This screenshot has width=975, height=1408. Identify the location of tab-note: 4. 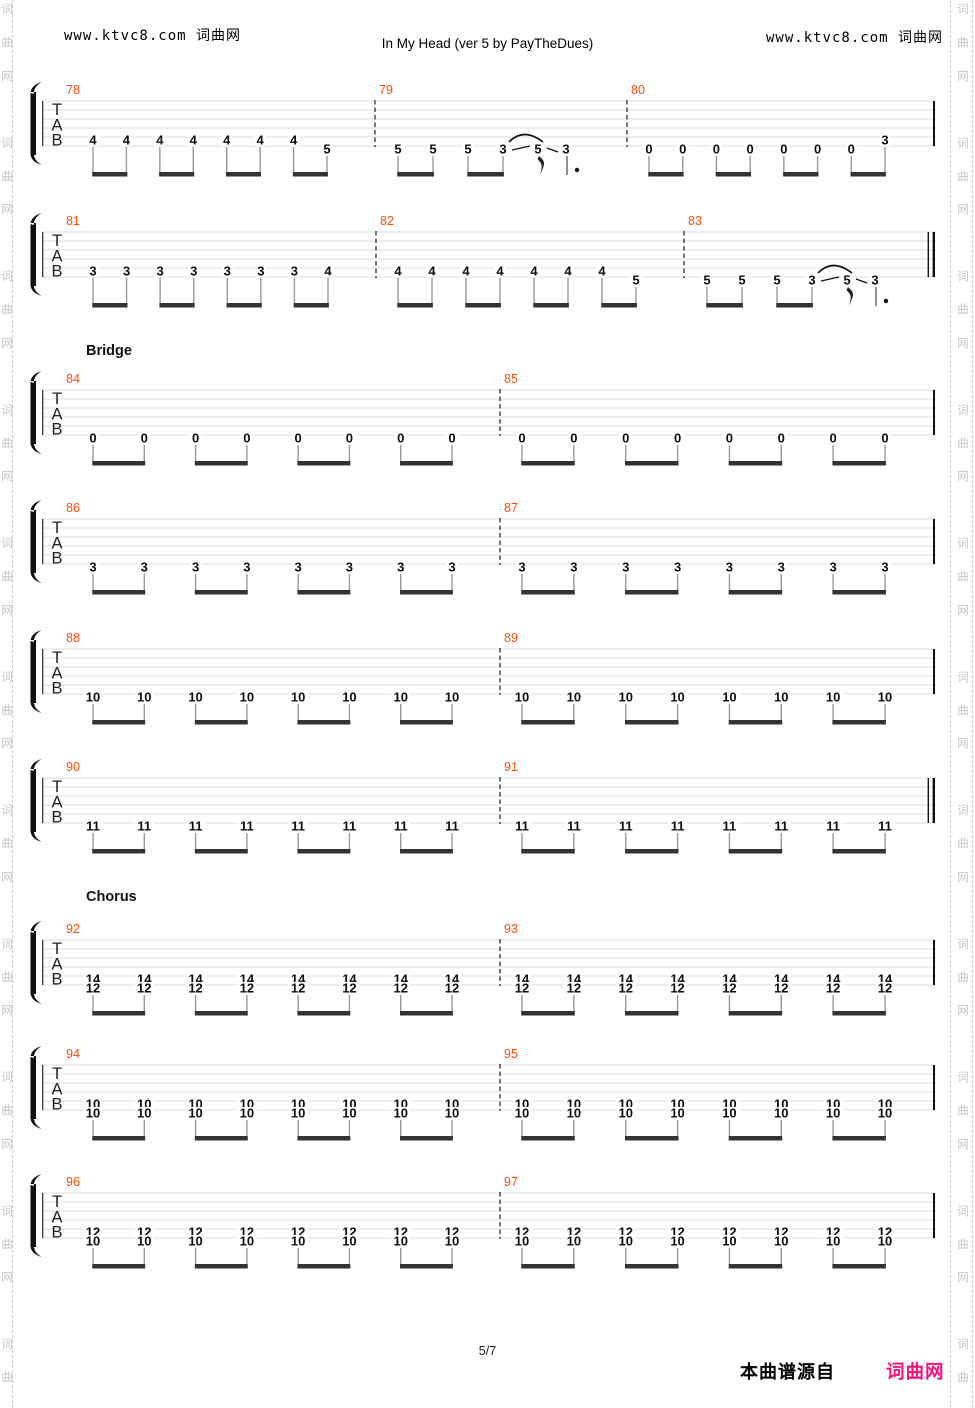
(432, 271).